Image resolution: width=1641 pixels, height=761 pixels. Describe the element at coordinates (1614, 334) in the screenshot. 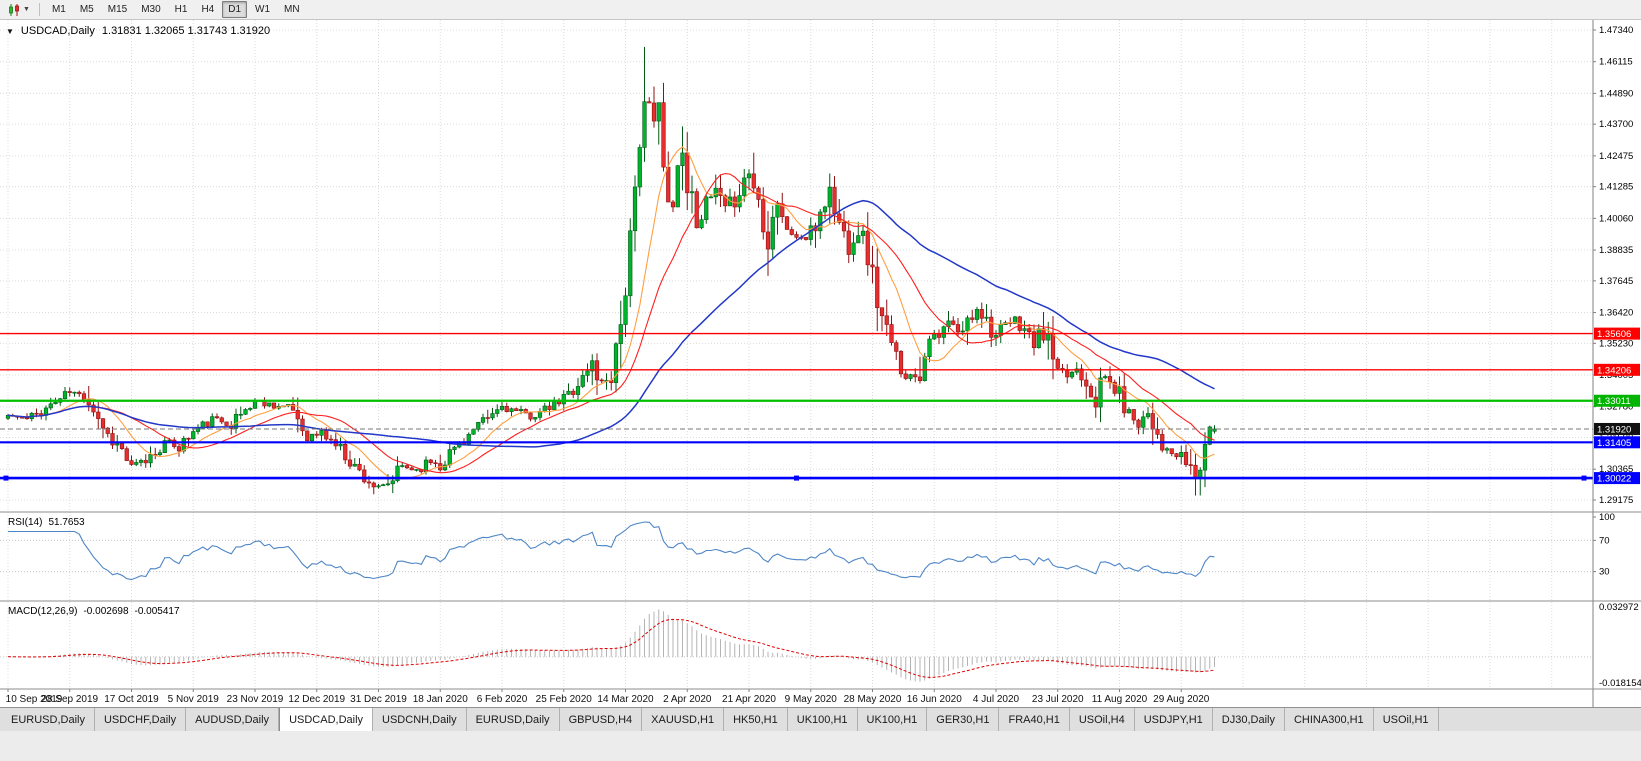

I see `svg-text: 1.35606` at that location.